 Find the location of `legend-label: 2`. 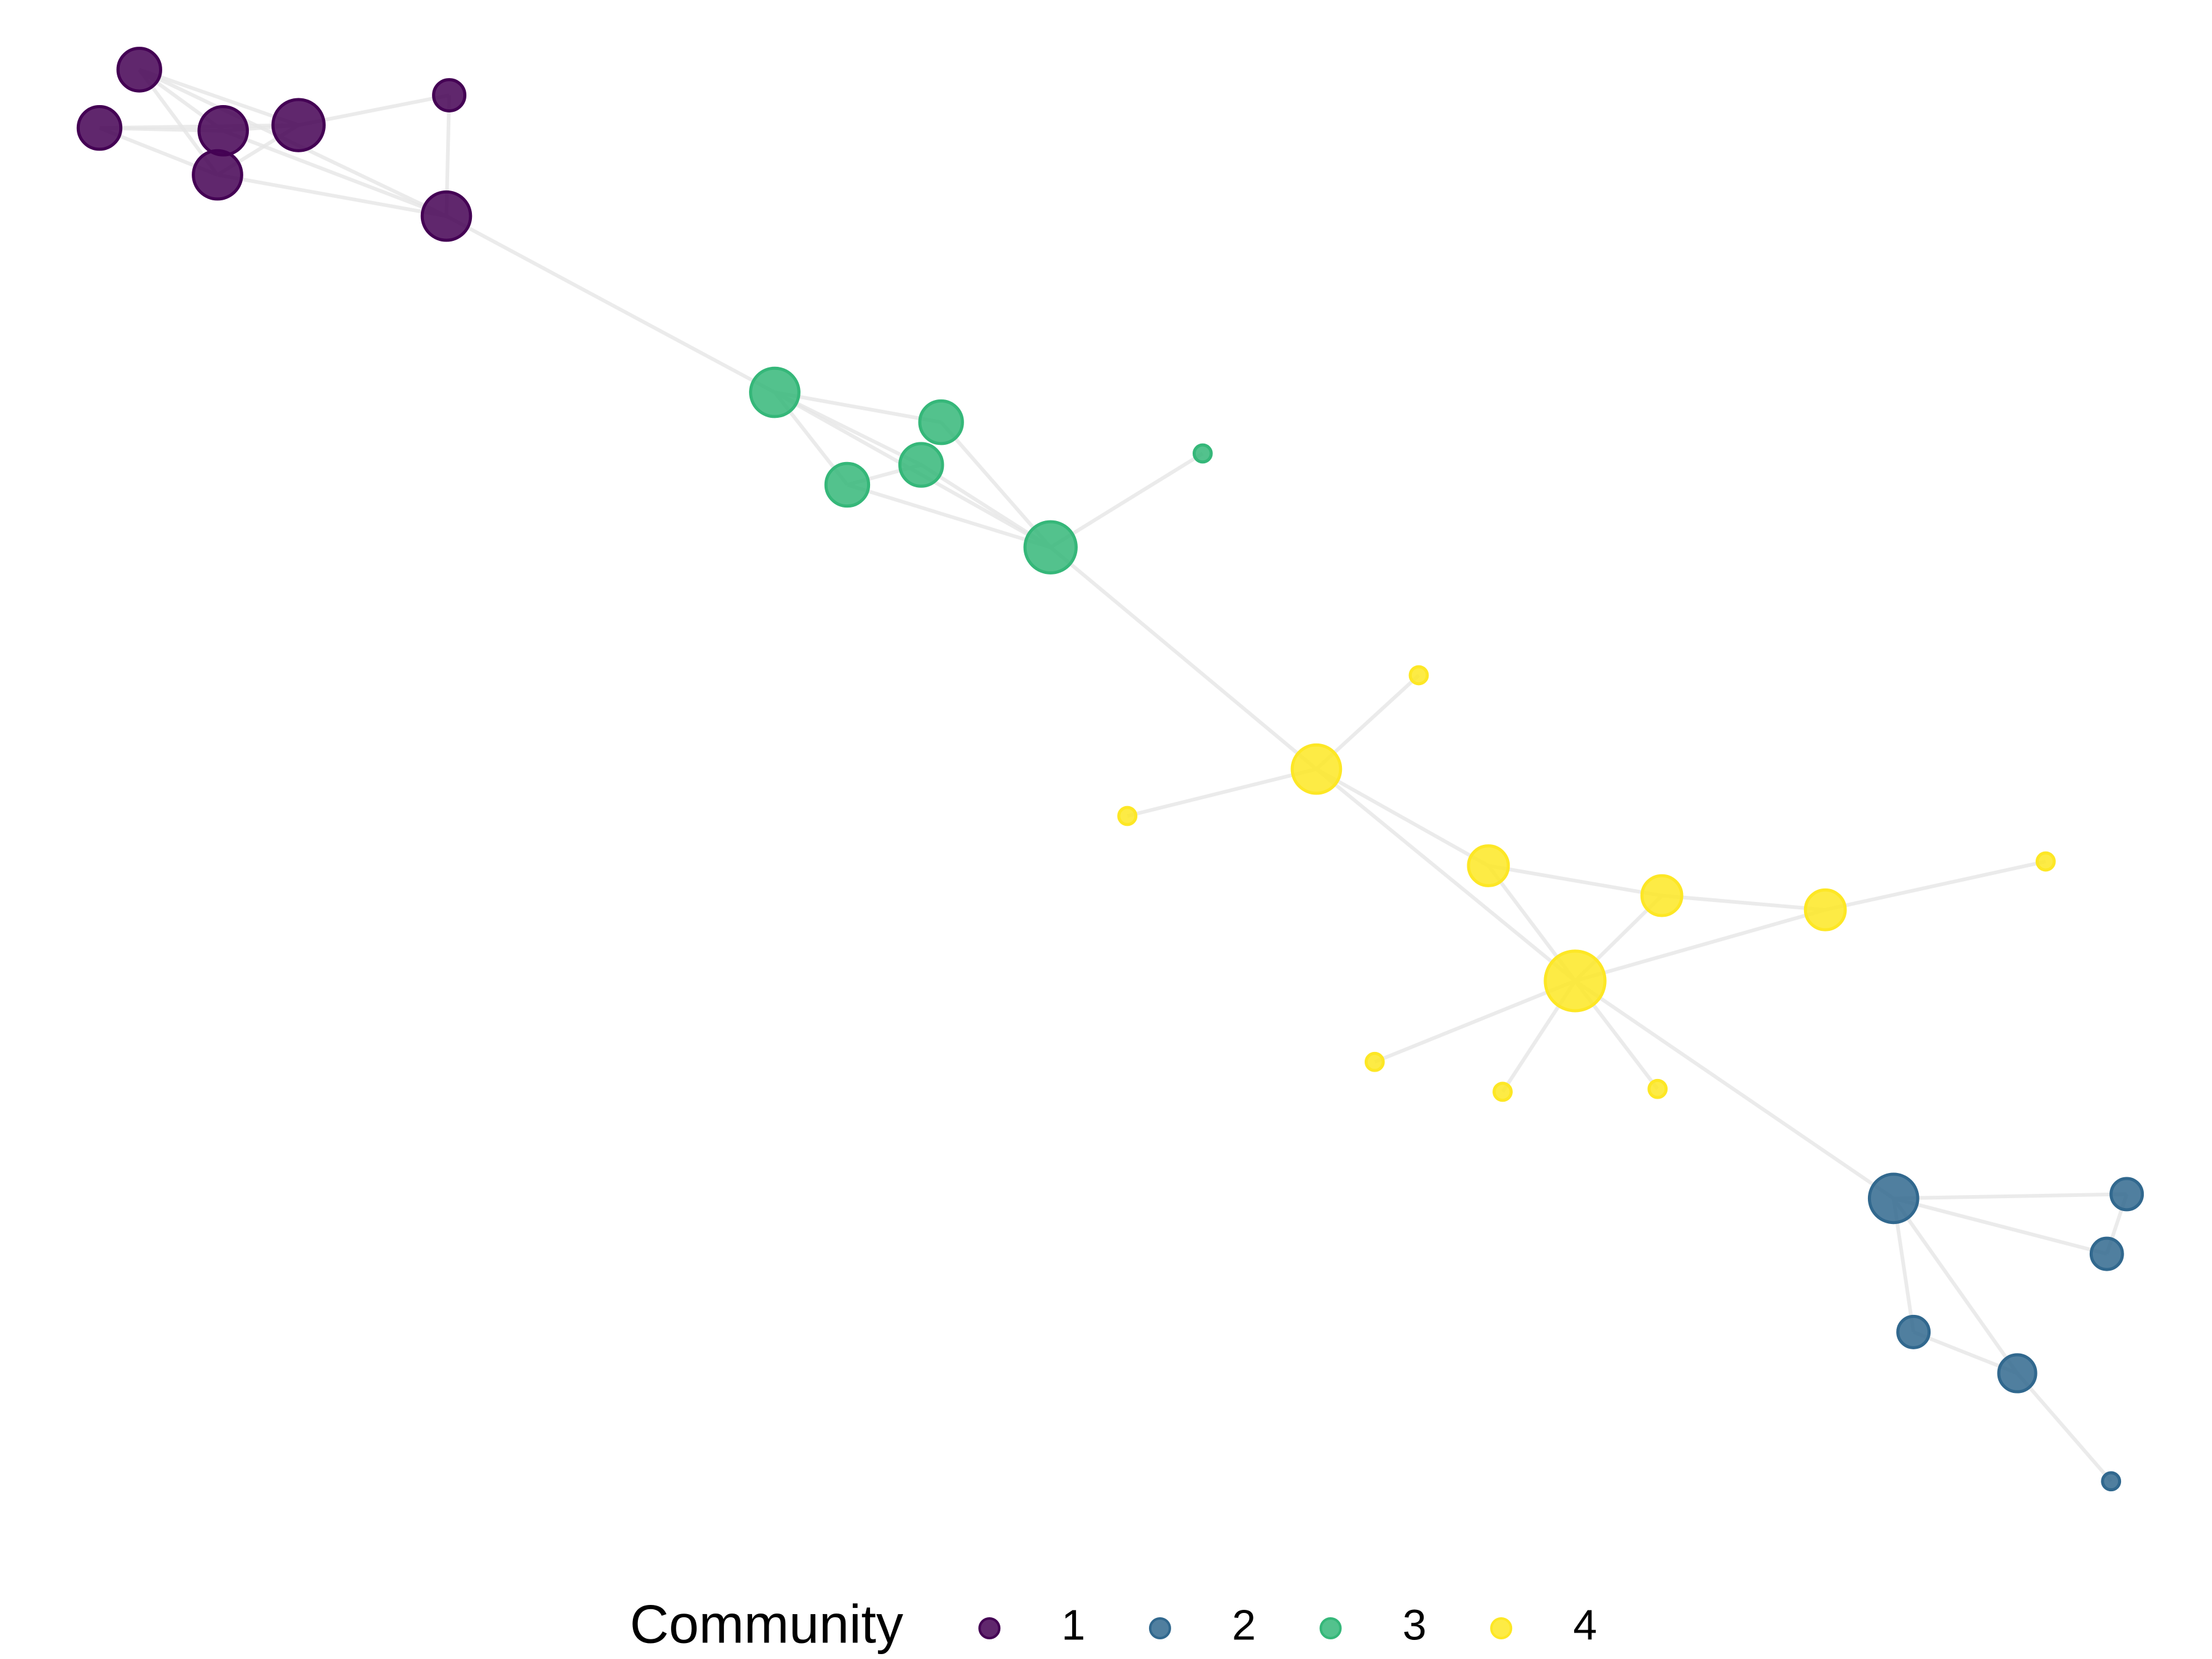

legend-label: 2 is located at coordinates (1244, 1625).